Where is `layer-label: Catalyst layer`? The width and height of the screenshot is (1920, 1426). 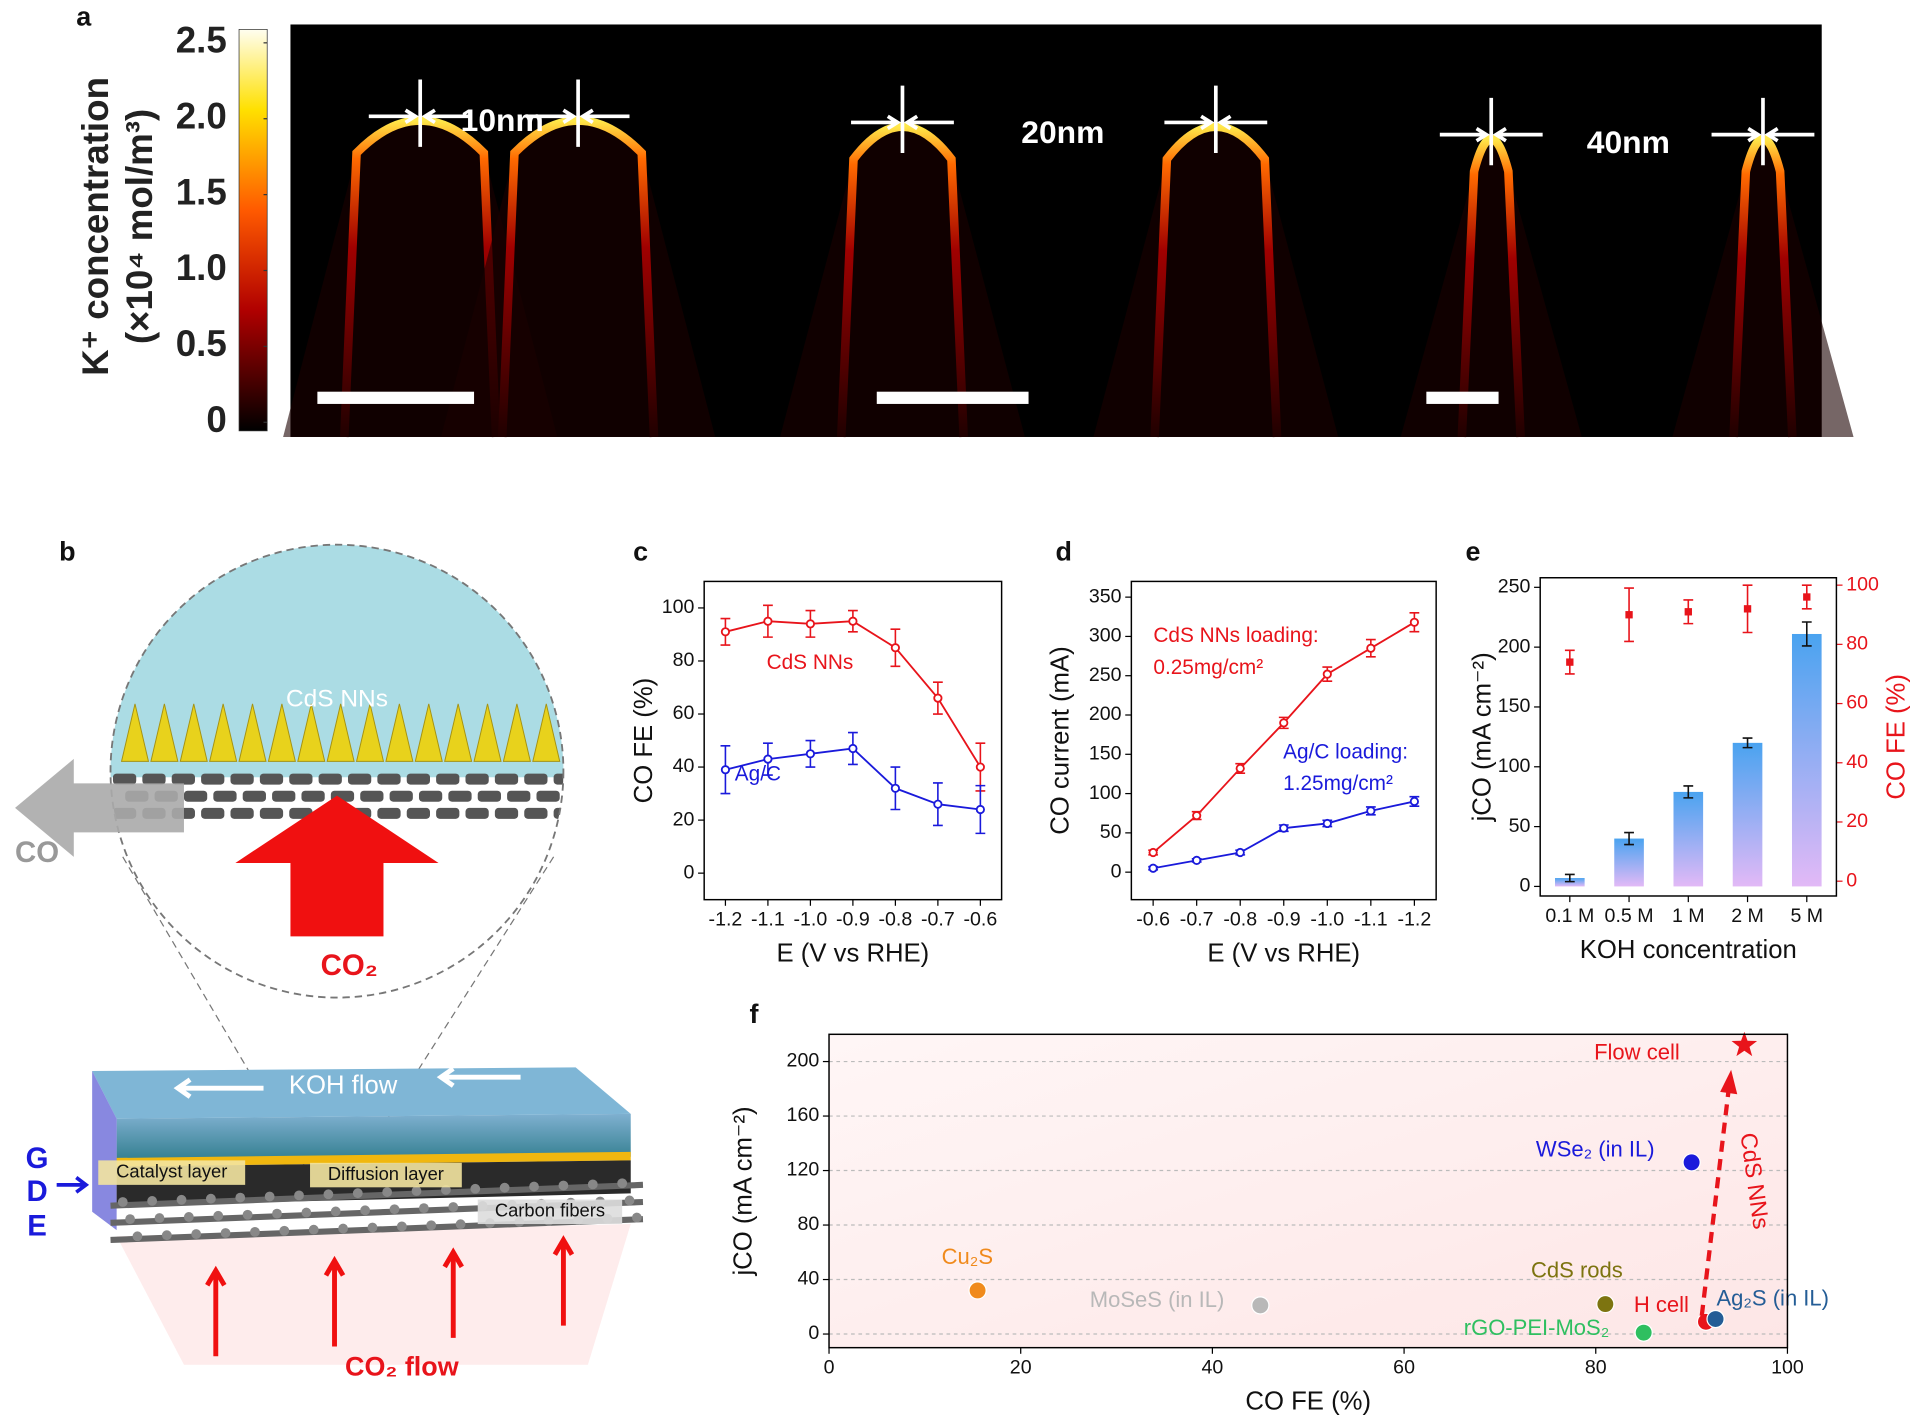
layer-label: Catalyst layer is located at coordinates (171, 1170).